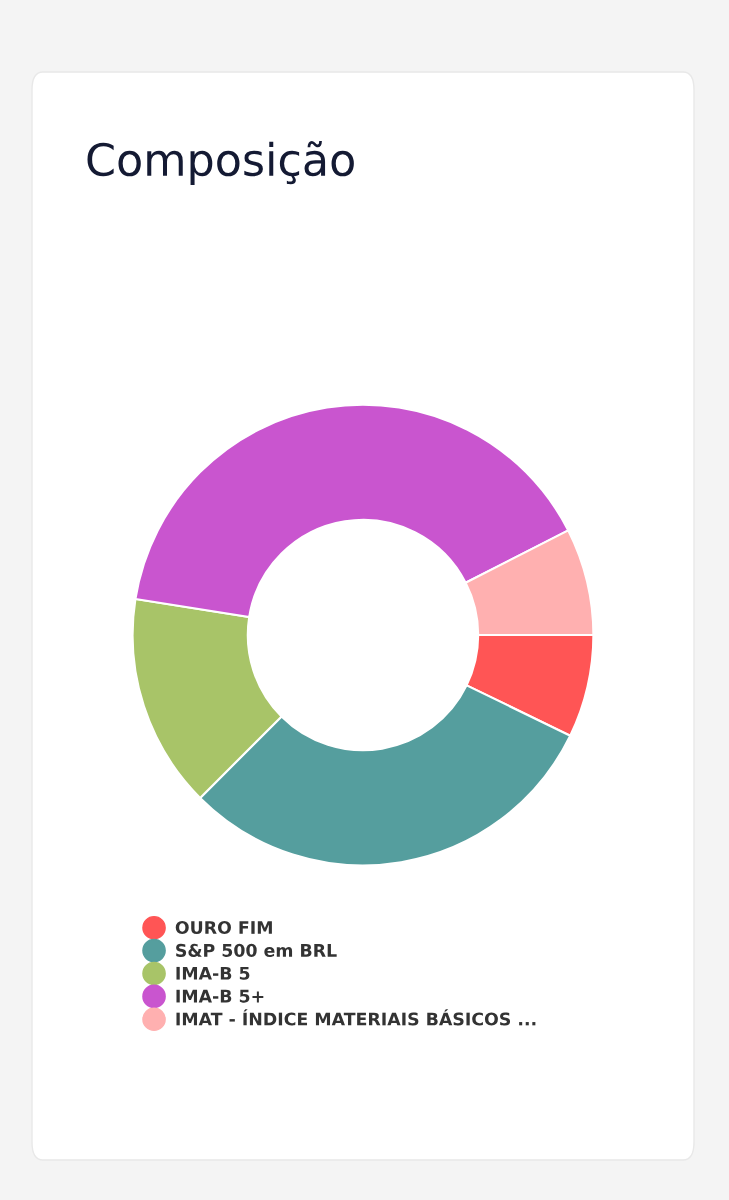 Image resolution: width=729 pixels, height=1200 pixels. Describe the element at coordinates (213, 973) in the screenshot. I see `legend-label: IMA-B 5` at that location.